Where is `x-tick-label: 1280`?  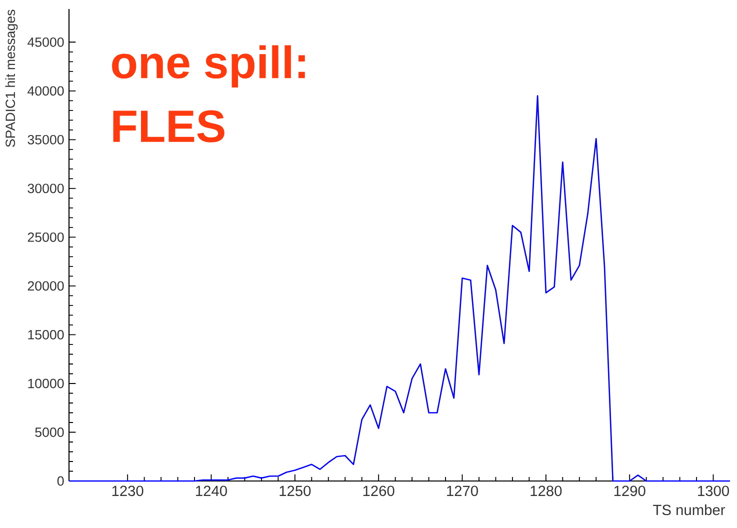 x-tick-label: 1280 is located at coordinates (546, 491).